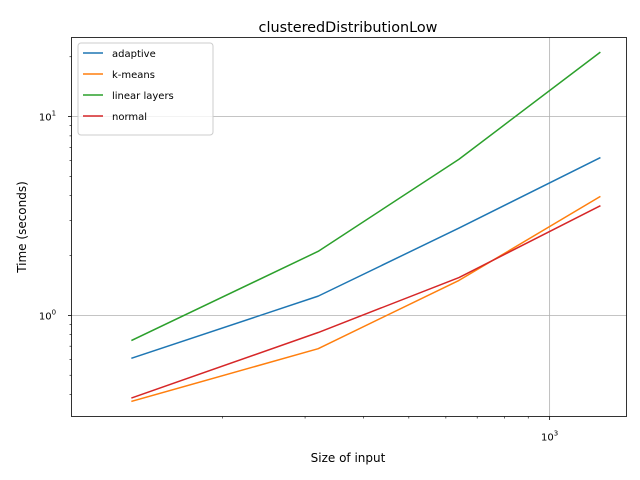  I want to click on x-tick-label: 103, so click(549, 437).